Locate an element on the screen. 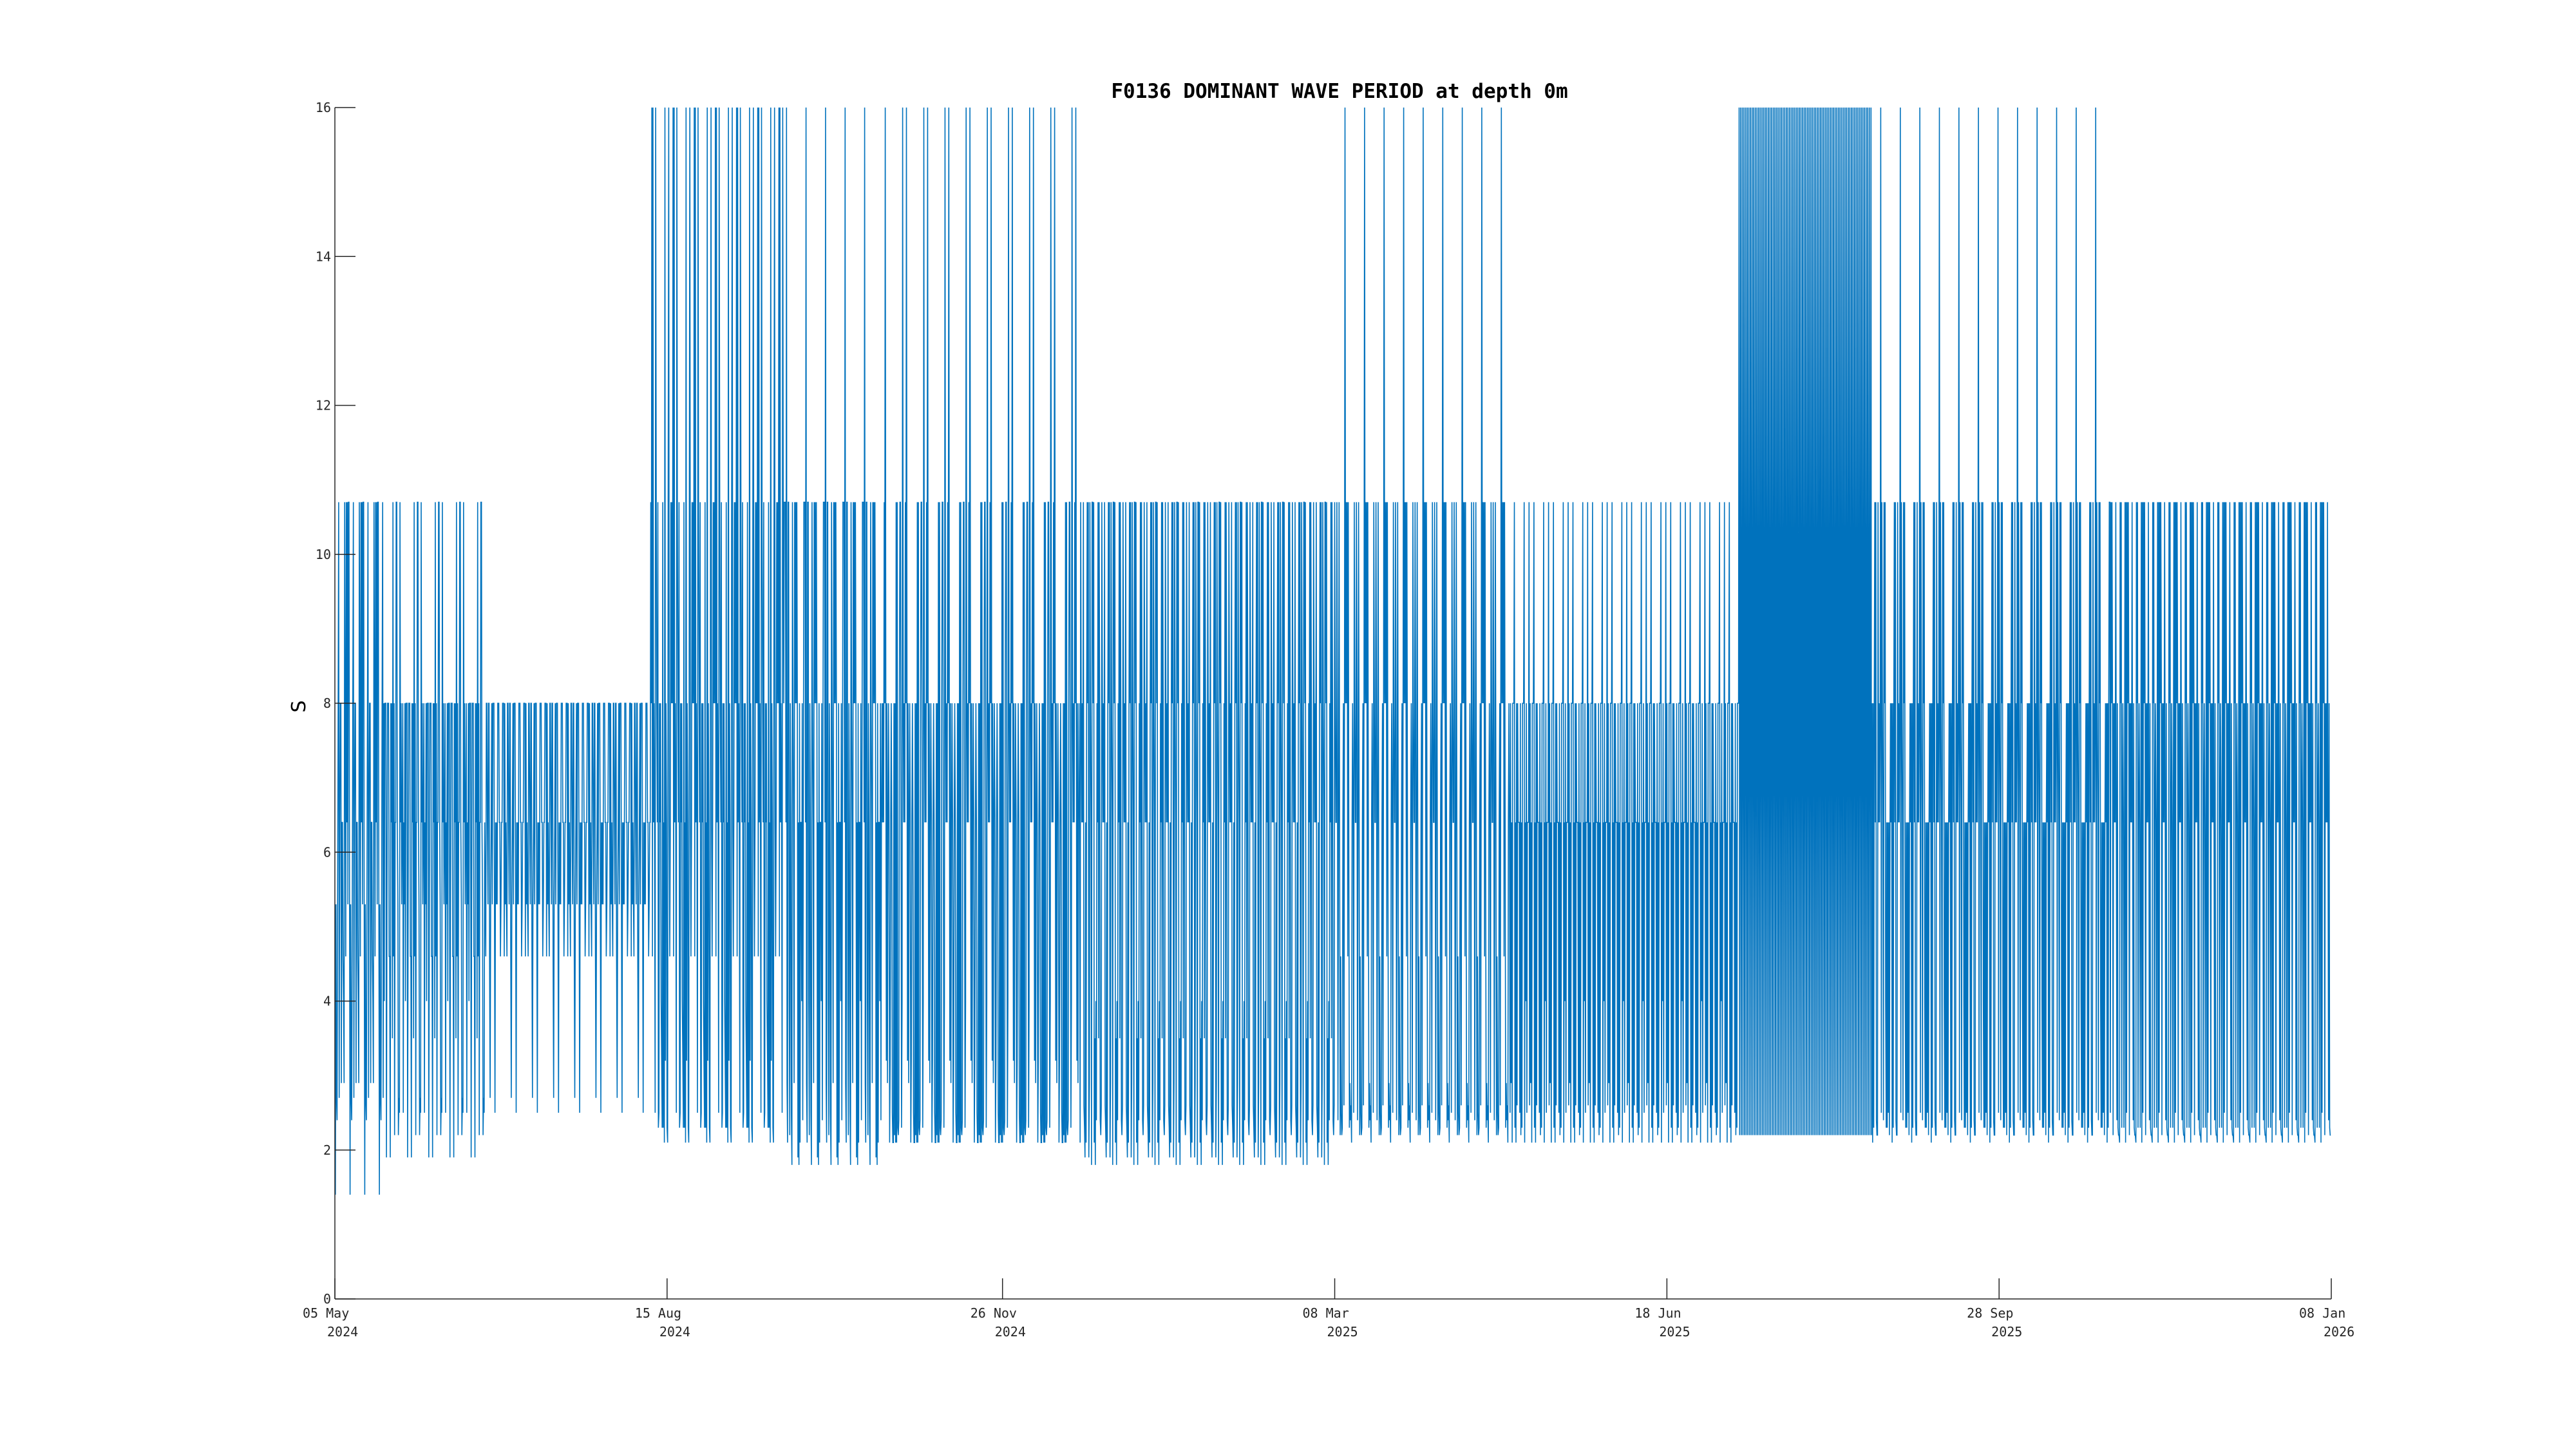 Image resolution: width=2576 pixels, height=1449 pixels. x-tick-label: 08 Jan is located at coordinates (2322, 1313).